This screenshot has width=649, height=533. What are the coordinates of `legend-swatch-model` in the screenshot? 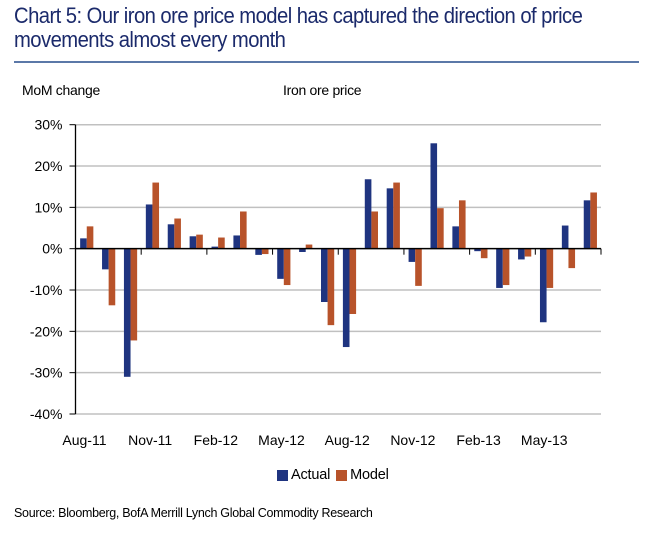 It's located at (342, 475).